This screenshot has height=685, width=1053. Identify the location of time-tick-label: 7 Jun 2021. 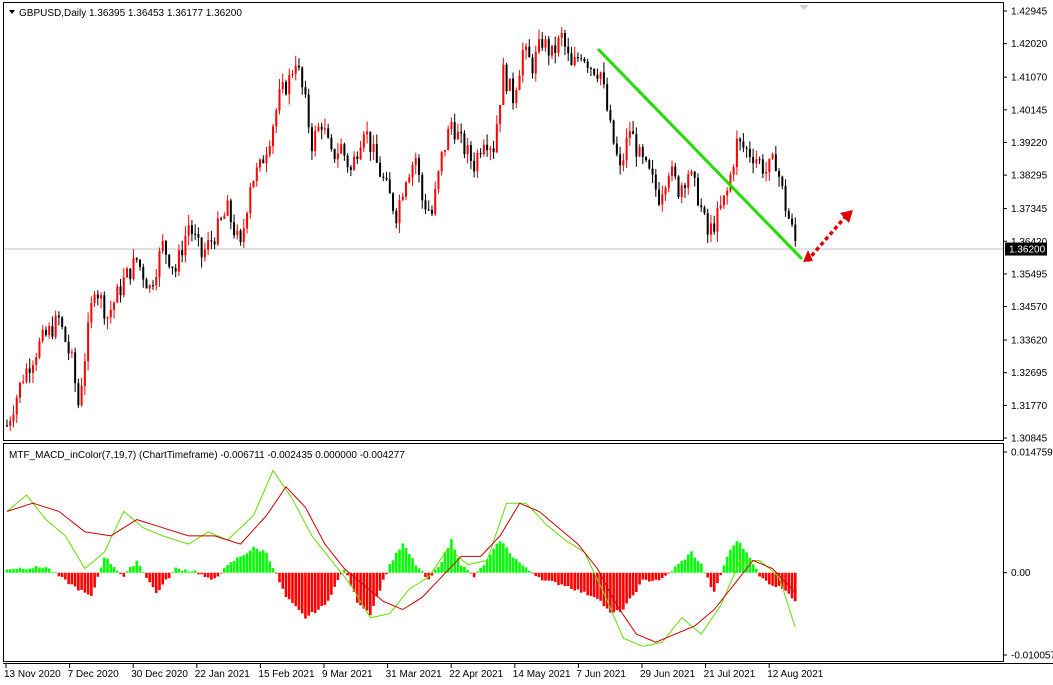
(601, 674).